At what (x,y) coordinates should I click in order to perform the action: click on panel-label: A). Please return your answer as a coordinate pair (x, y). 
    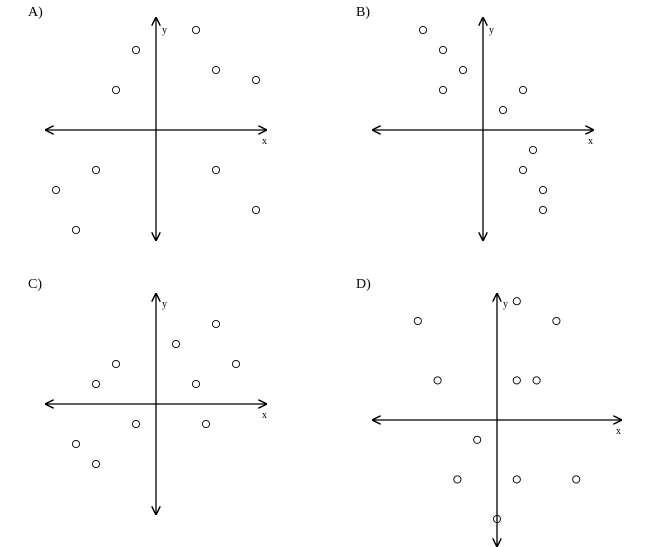
    Looking at the image, I should click on (35, 12).